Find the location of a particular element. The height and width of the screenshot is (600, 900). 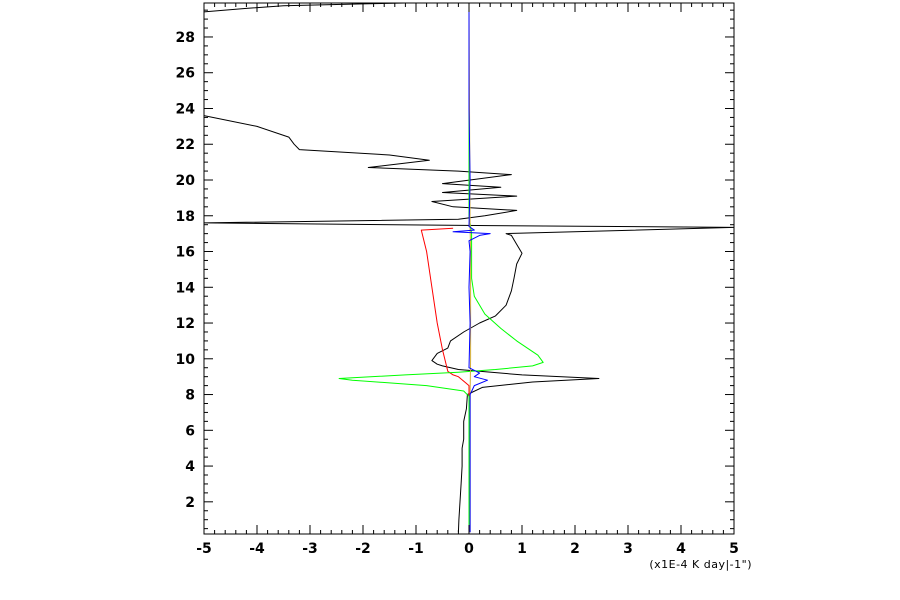

x-axis-unit-label: (x1E-4 K day|-1") is located at coordinates (700, 564).